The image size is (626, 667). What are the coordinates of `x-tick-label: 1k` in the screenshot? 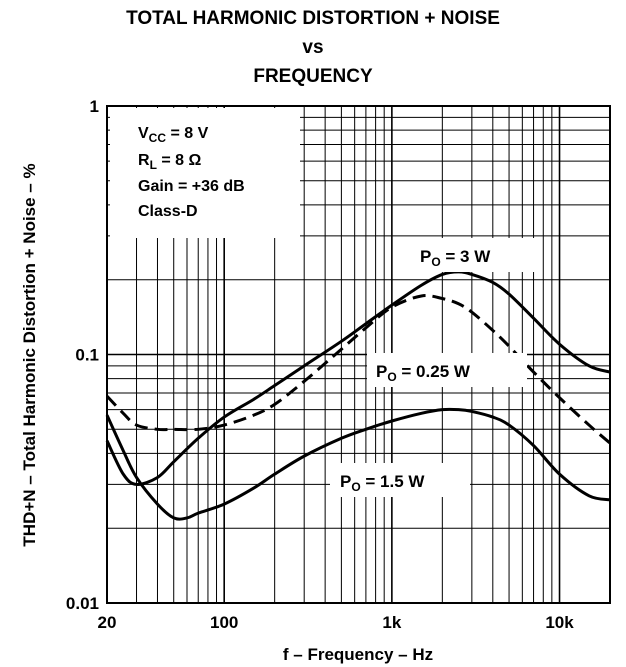 It's located at (391, 622).